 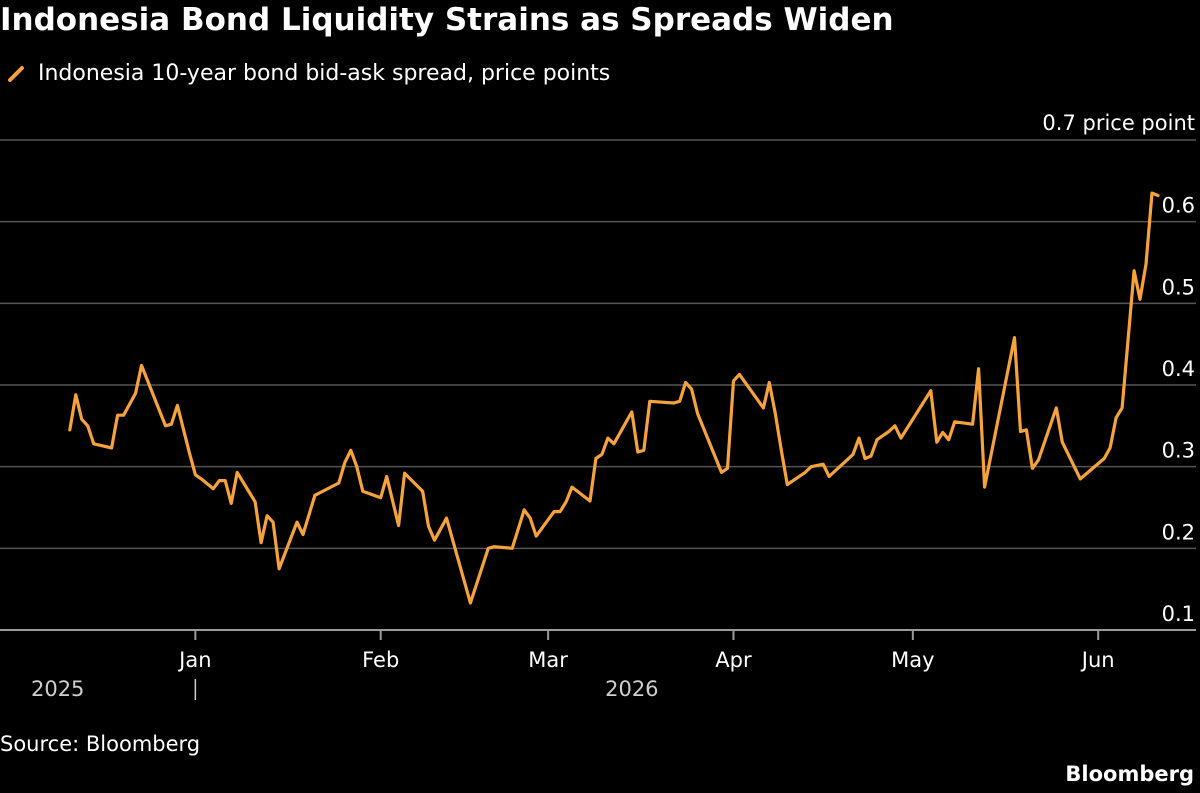 I want to click on legend-swatch-line, so click(x=16, y=73).